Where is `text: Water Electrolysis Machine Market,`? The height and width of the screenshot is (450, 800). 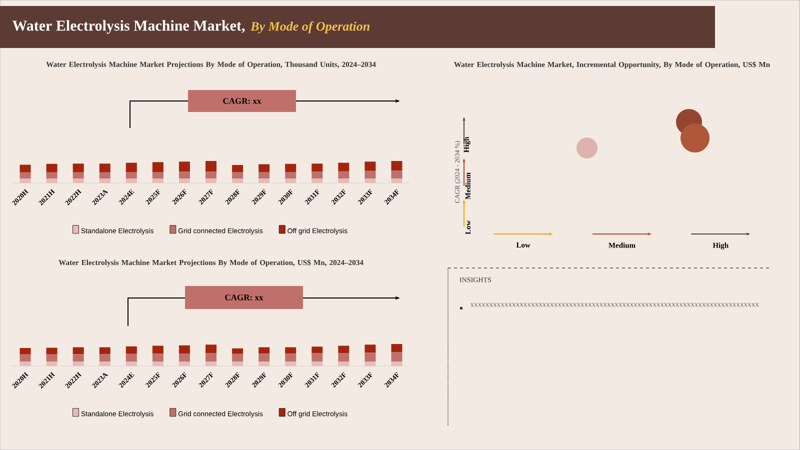
text: Water Electrolysis Machine Market, is located at coordinates (128, 27).